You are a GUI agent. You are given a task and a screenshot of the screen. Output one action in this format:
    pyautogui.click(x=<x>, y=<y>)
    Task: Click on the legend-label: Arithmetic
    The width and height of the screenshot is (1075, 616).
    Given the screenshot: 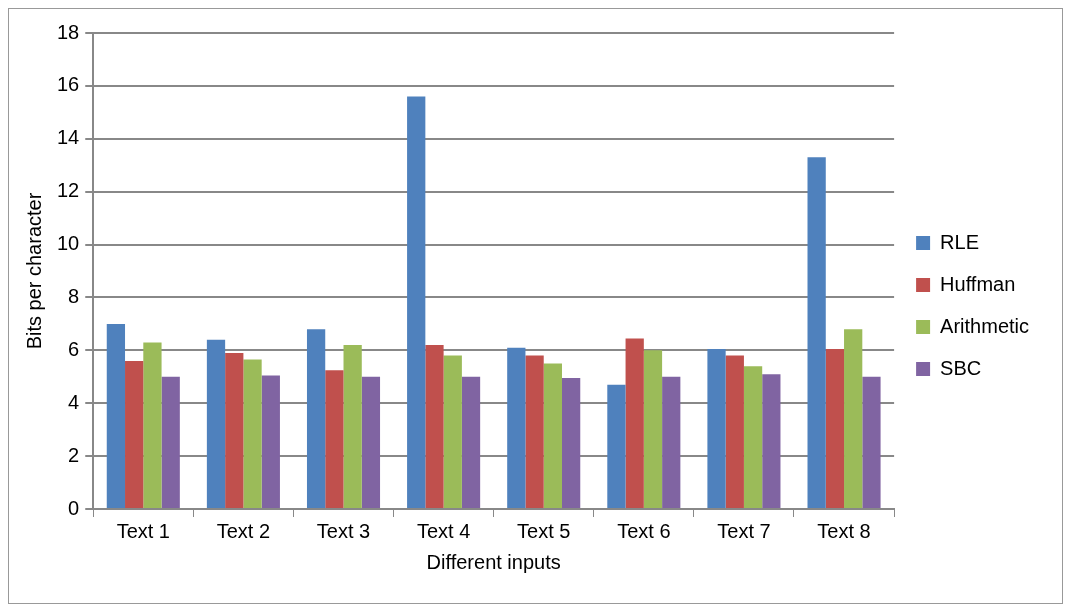 What is the action you would take?
    pyautogui.click(x=984, y=325)
    